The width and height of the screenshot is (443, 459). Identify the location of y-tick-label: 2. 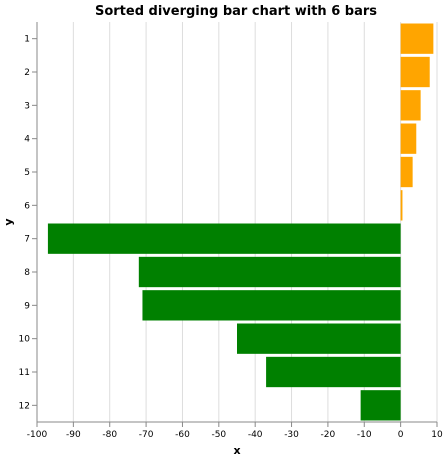
(27, 73).